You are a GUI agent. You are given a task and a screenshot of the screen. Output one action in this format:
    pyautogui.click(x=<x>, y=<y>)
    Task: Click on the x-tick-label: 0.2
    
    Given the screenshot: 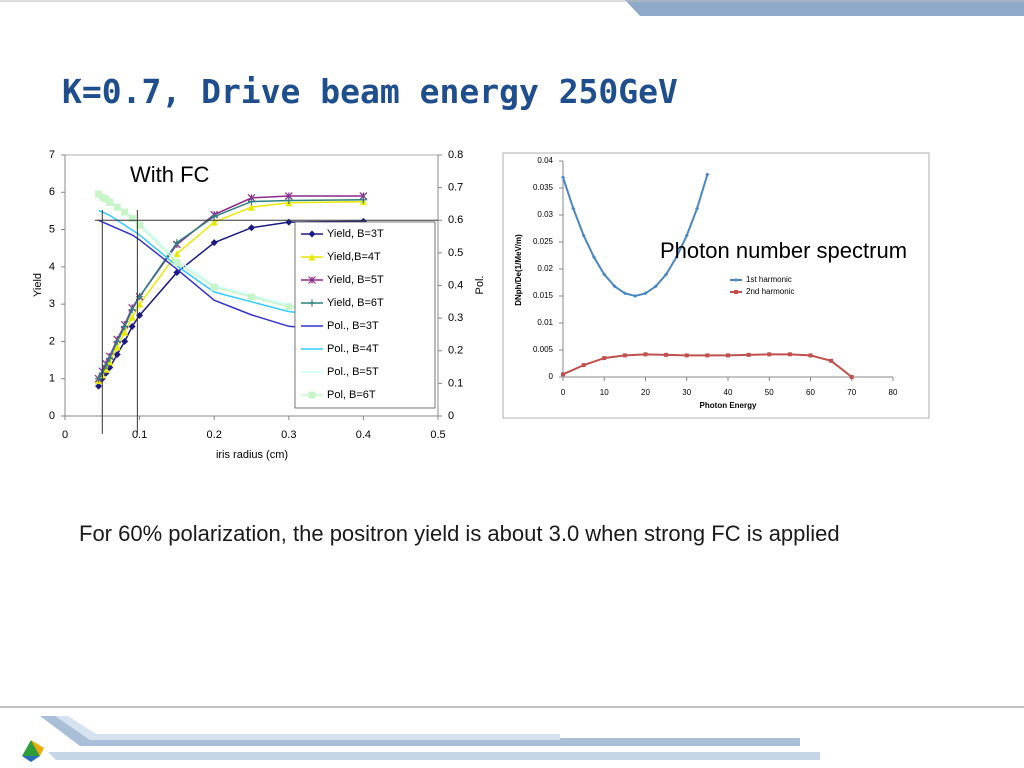 What is the action you would take?
    pyautogui.click(x=214, y=435)
    